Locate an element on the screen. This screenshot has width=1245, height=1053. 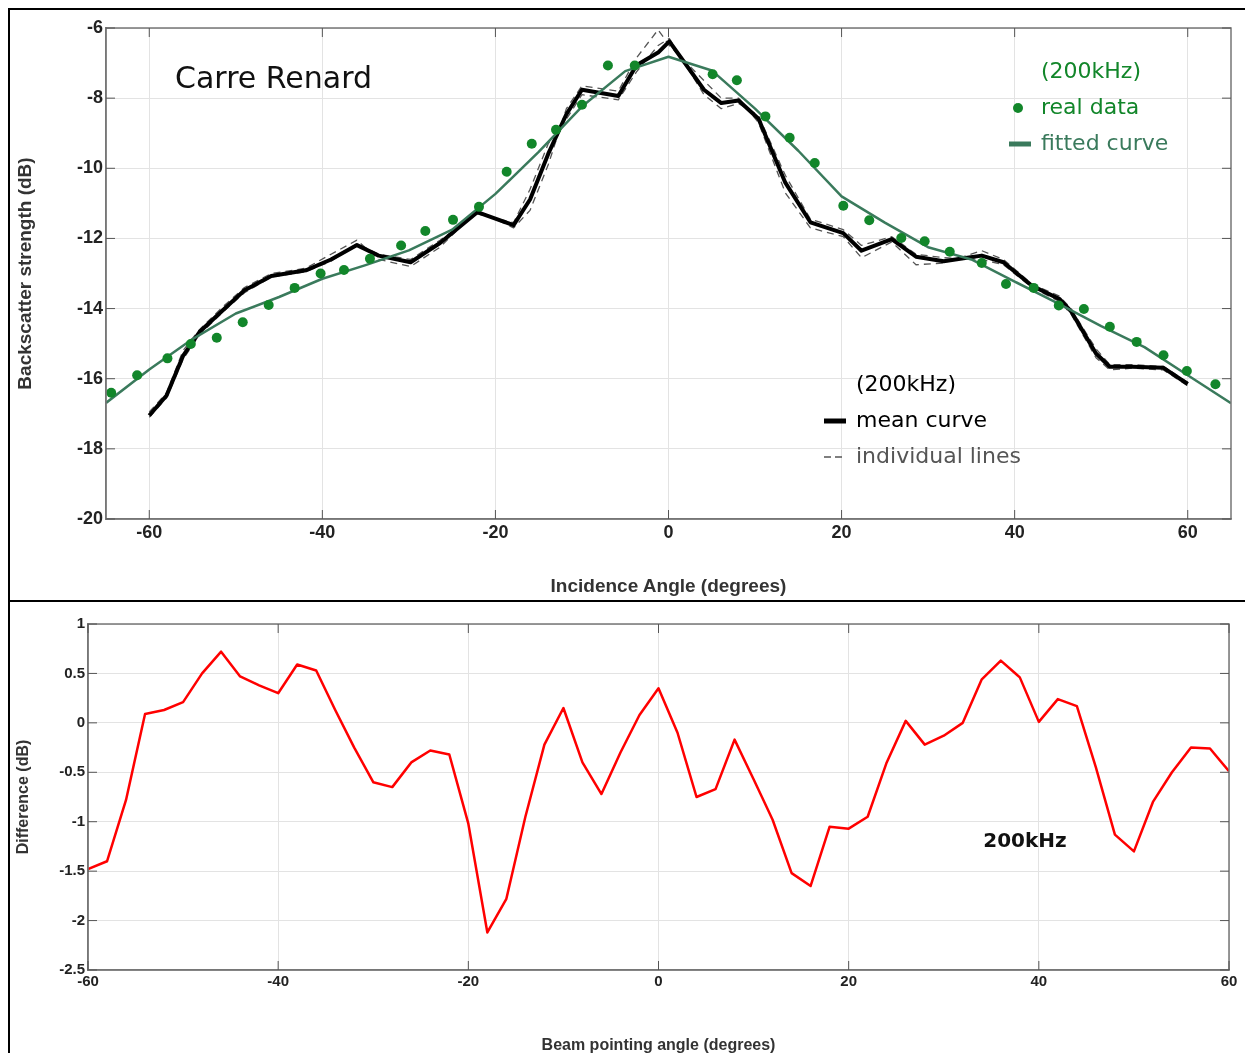
y-tick-label: -8 is located at coordinates (94, 97).